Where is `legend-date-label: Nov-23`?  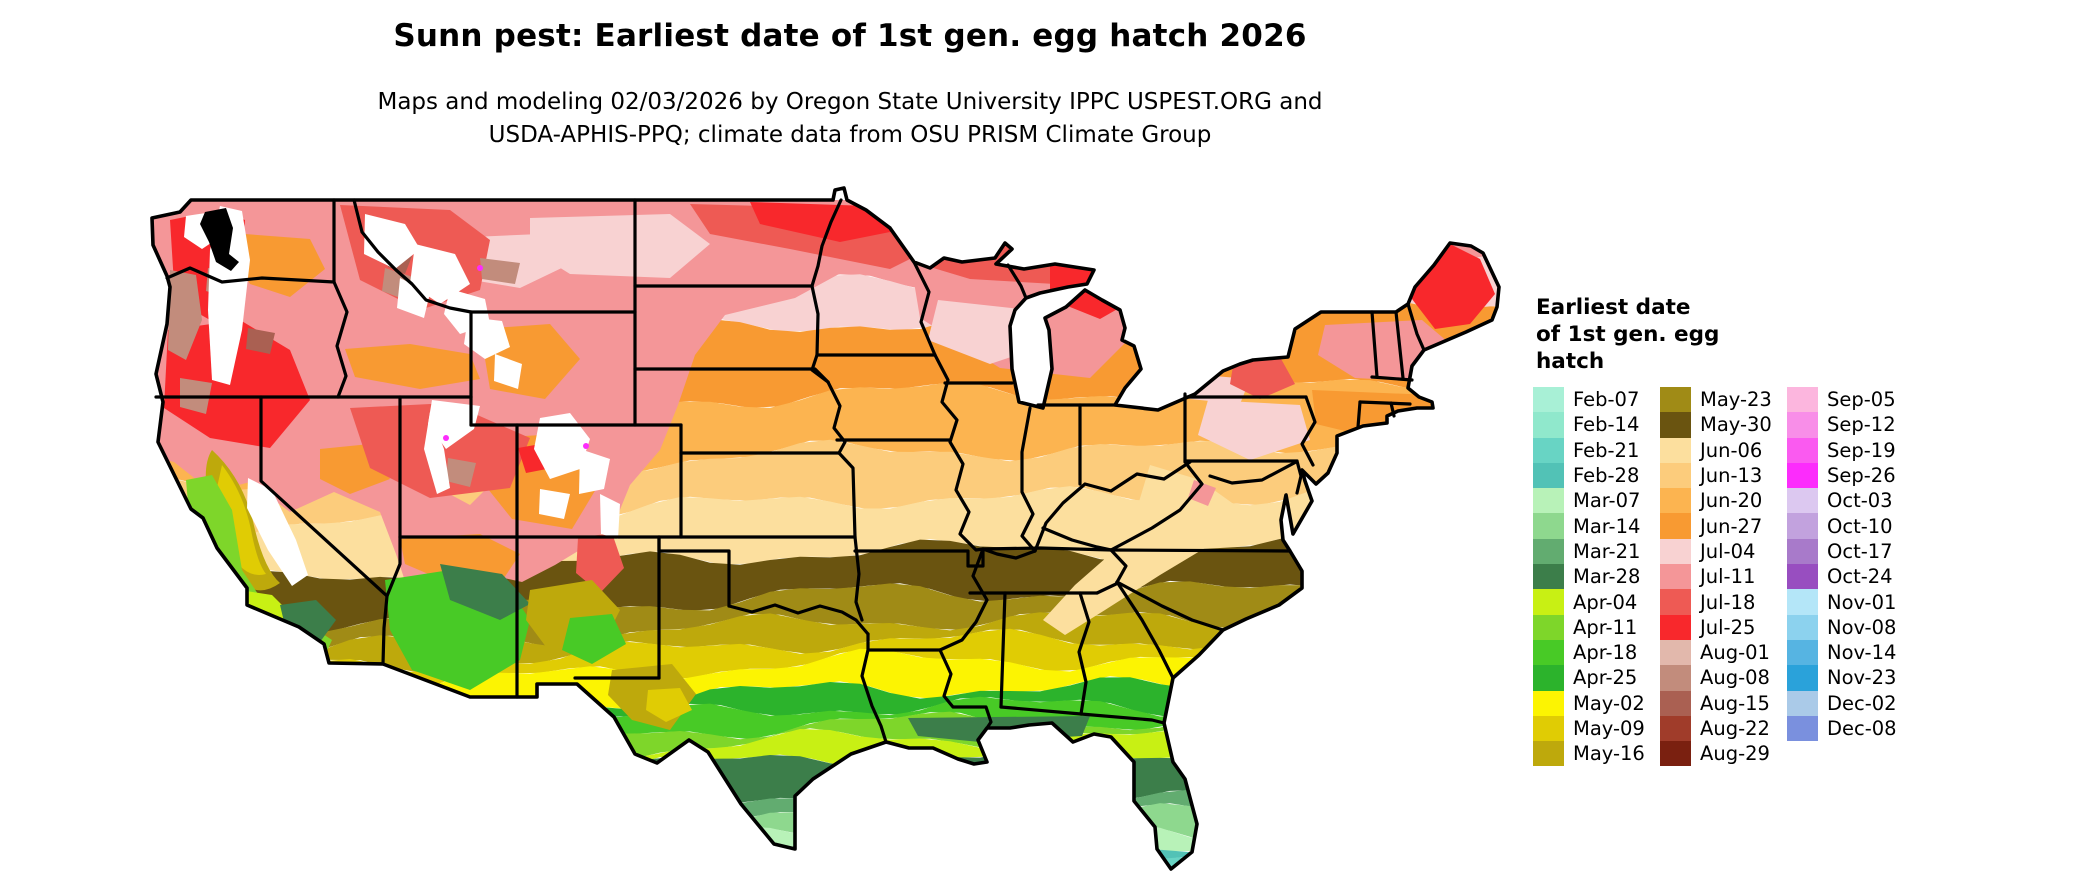 legend-date-label: Nov-23 is located at coordinates (1862, 678).